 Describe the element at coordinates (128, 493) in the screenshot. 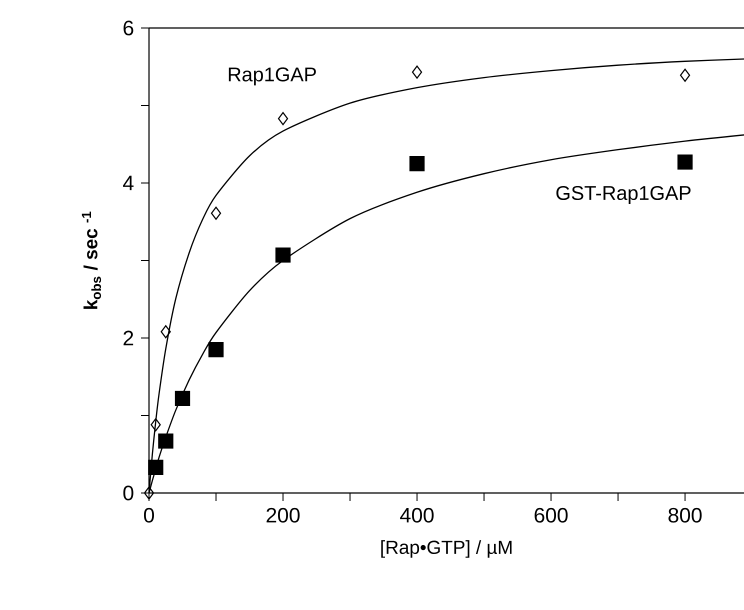

I see `y-tick-label: 0` at that location.